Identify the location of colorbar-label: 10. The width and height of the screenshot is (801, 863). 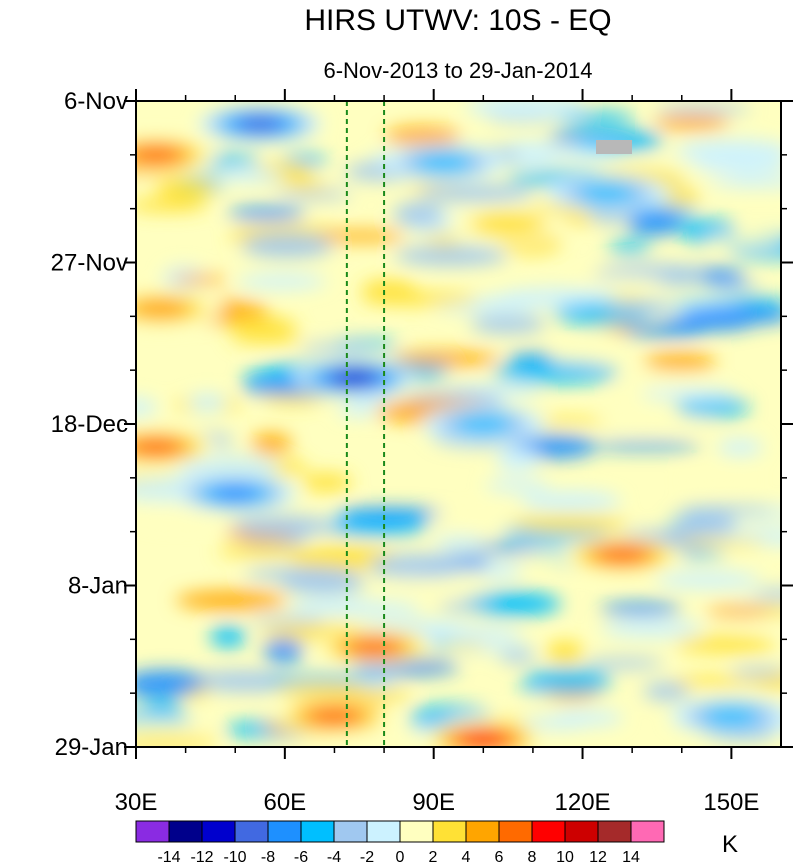
(565, 856).